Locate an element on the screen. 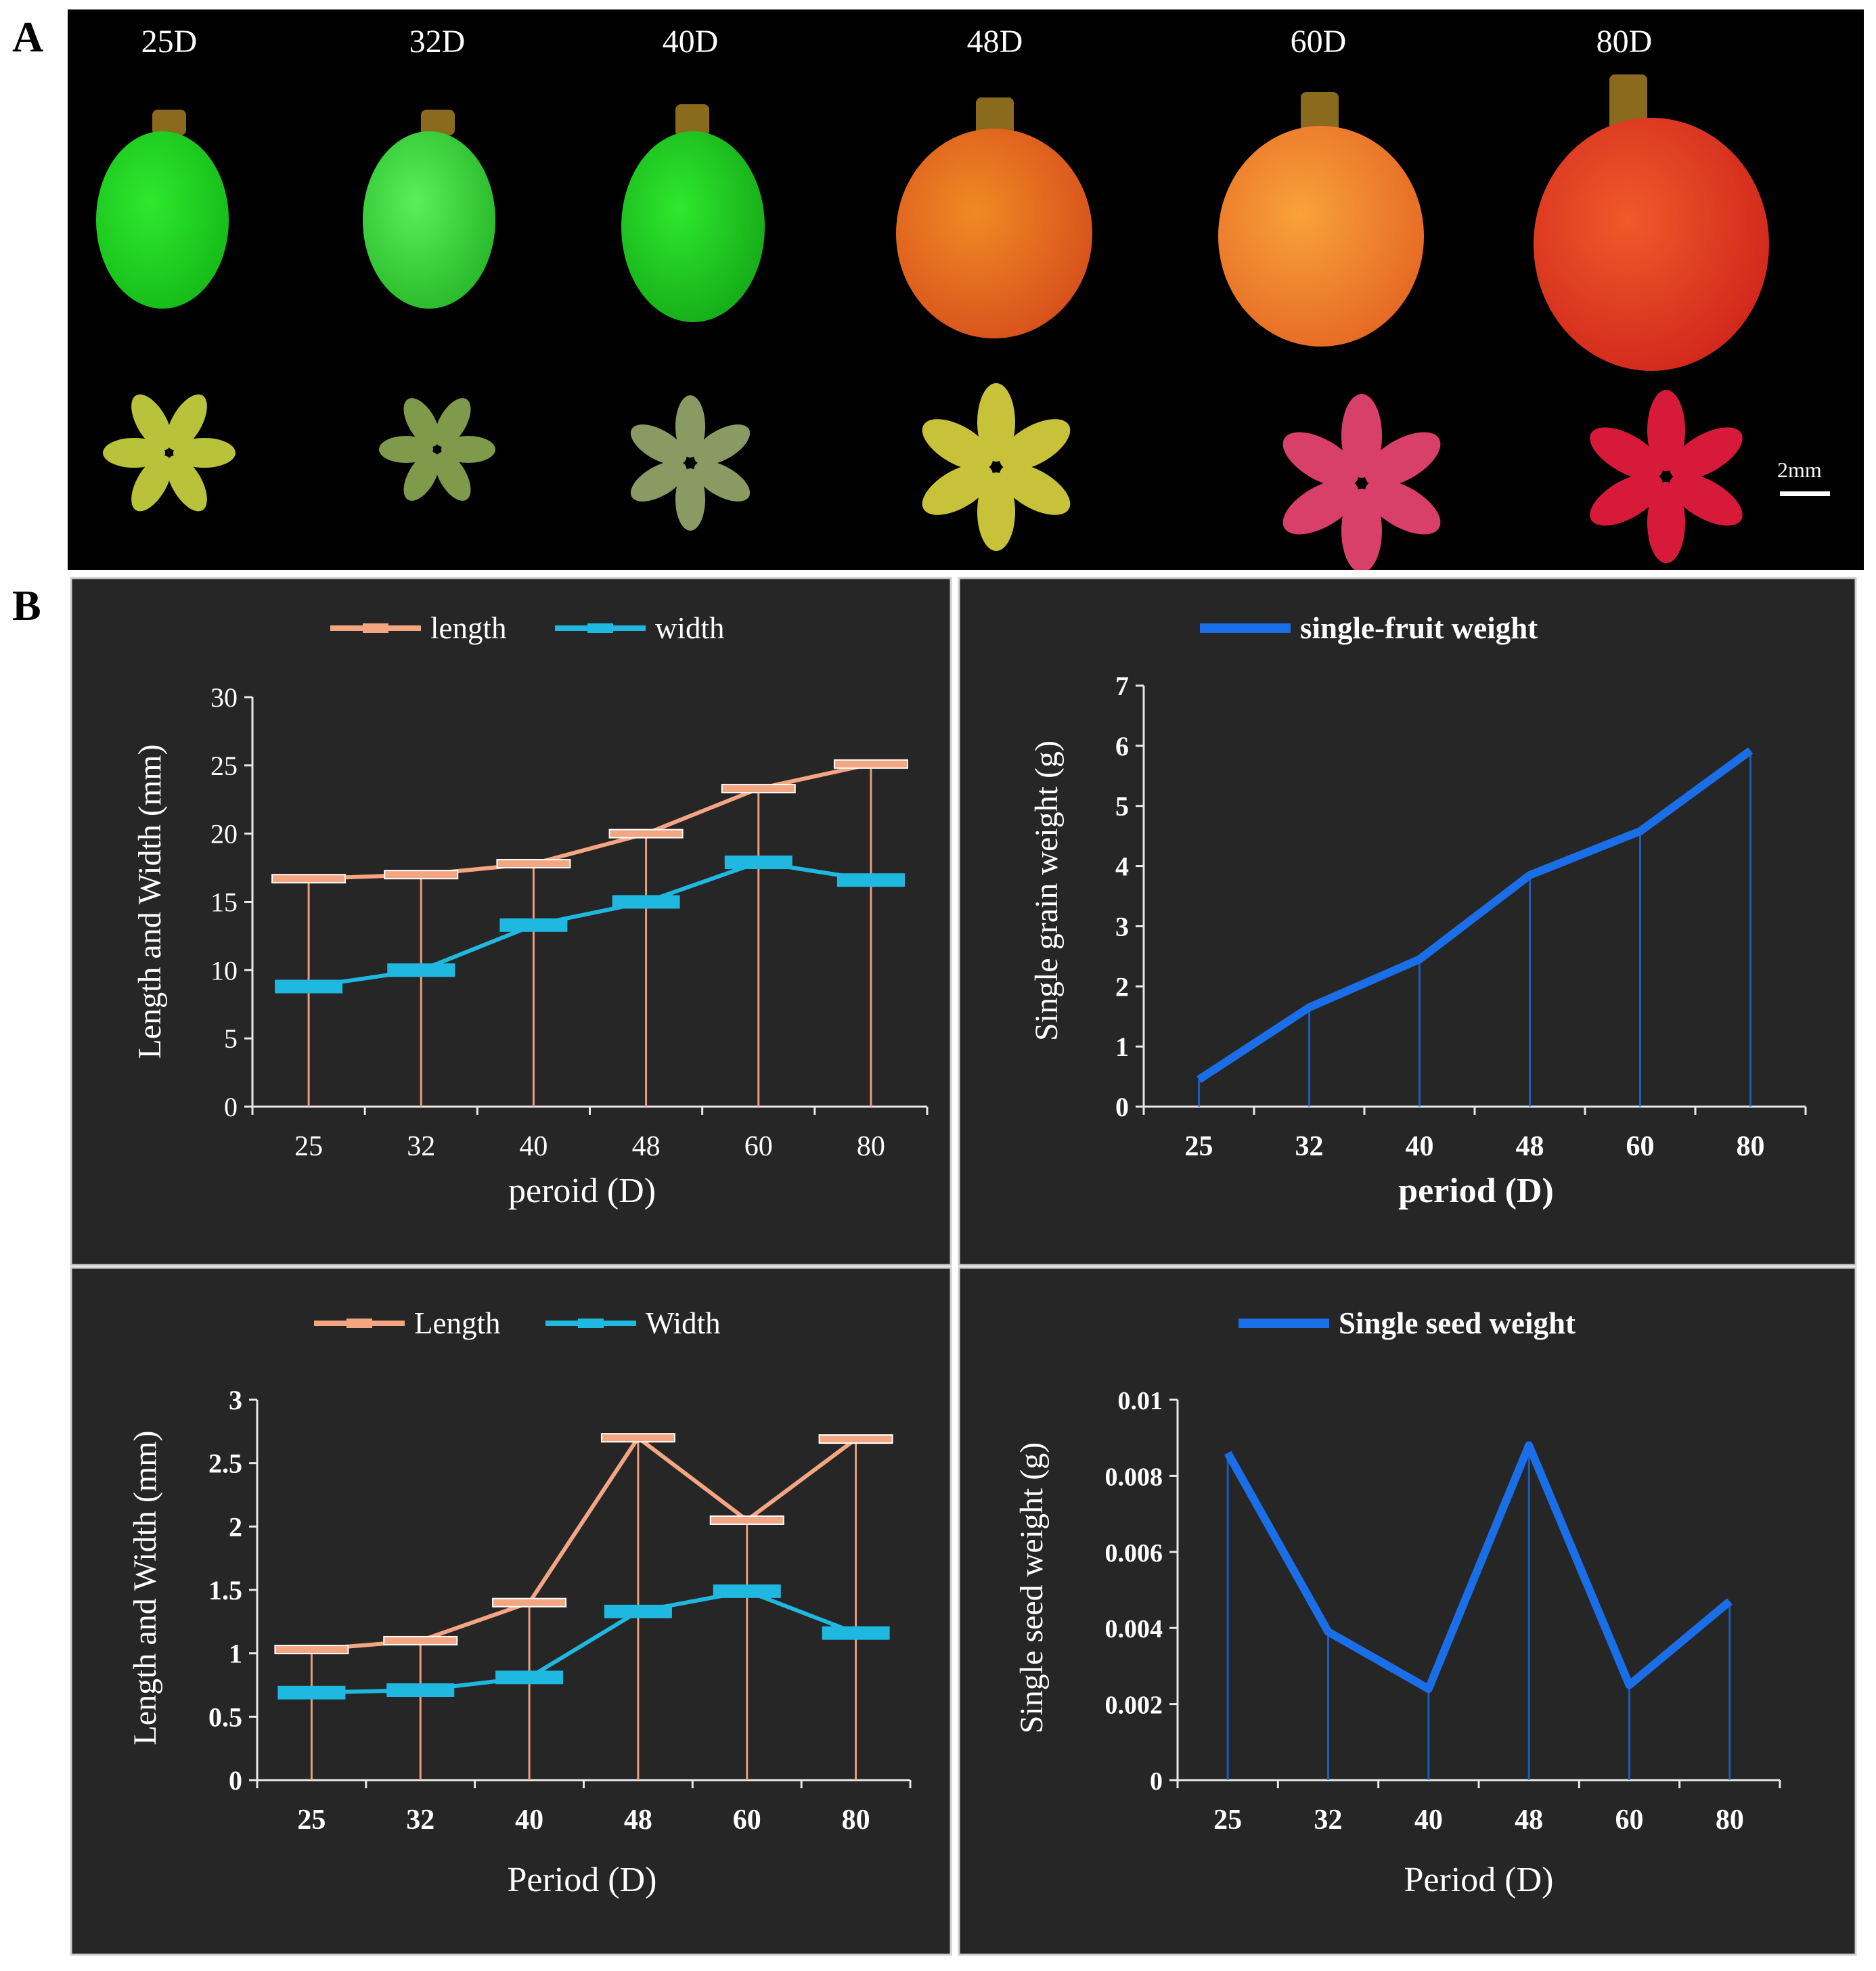 This screenshot has height=1971, width=1876. scale-bar-label: 2mm is located at coordinates (1800, 470).